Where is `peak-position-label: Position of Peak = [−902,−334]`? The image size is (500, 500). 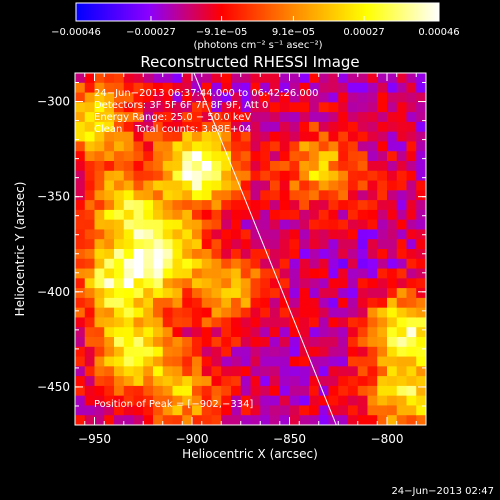
peak-position-label: Position of Peak = [−902,−334] is located at coordinates (173, 404).